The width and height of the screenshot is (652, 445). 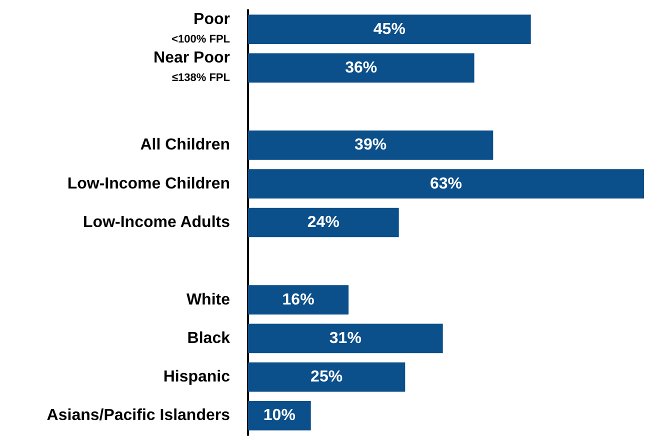 I want to click on data-label: 36%, so click(x=361, y=67).